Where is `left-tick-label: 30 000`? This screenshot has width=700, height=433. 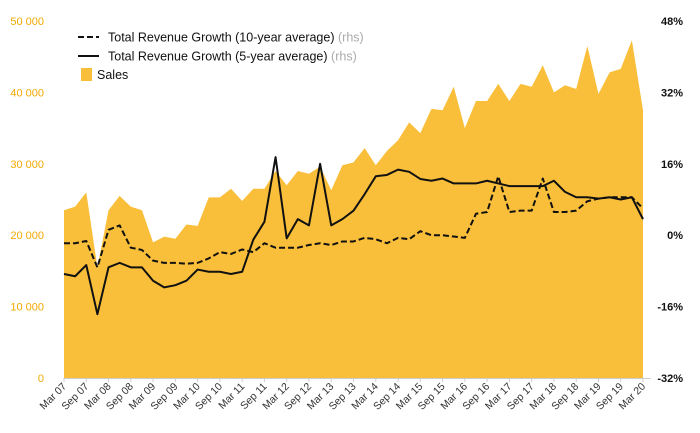 left-tick-label: 30 000 is located at coordinates (27, 165).